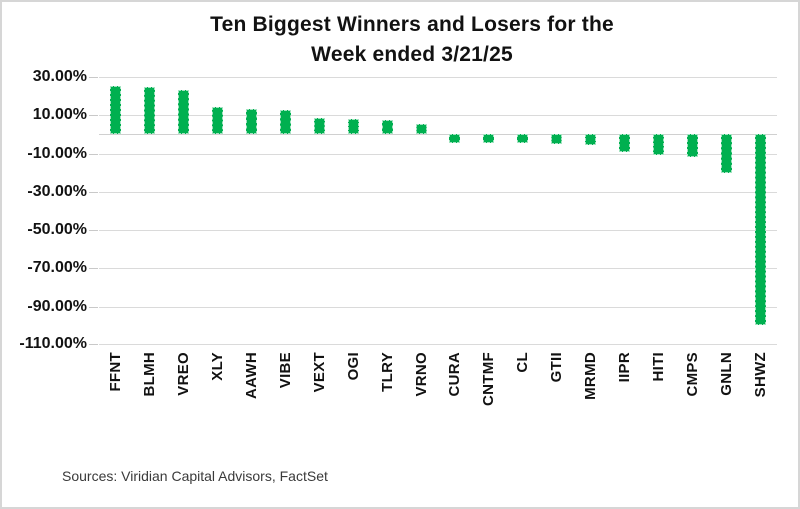  What do you see at coordinates (252, 122) in the screenshot?
I see `bar-AAWH` at bounding box center [252, 122].